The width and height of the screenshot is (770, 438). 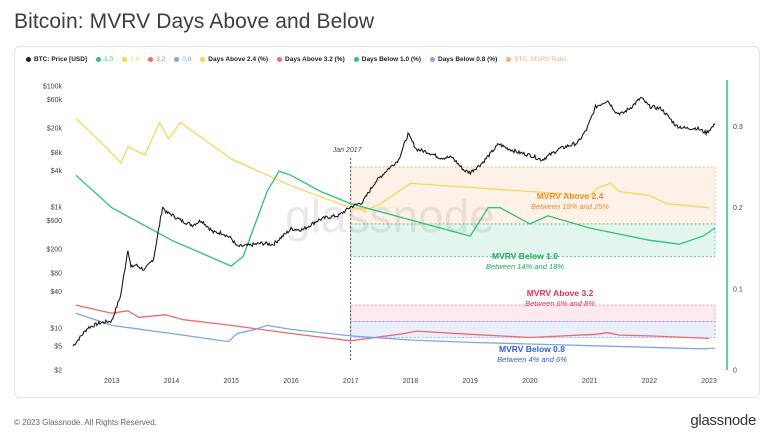 I want to click on y-right-tick-label: 0.1, so click(x=738, y=289).